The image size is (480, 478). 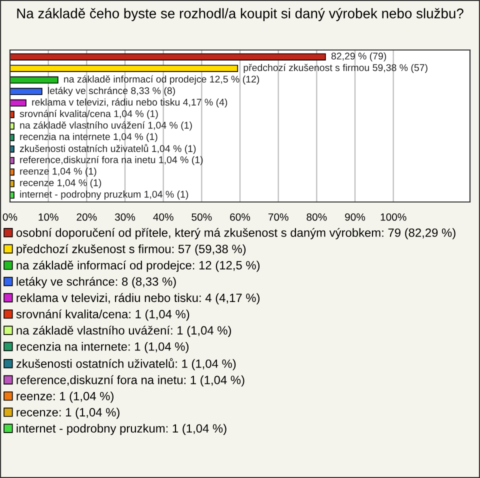 What do you see at coordinates (138, 266) in the screenshot?
I see `legend-label: na základě informací od prodejce: 12 (12,5 %)` at bounding box center [138, 266].